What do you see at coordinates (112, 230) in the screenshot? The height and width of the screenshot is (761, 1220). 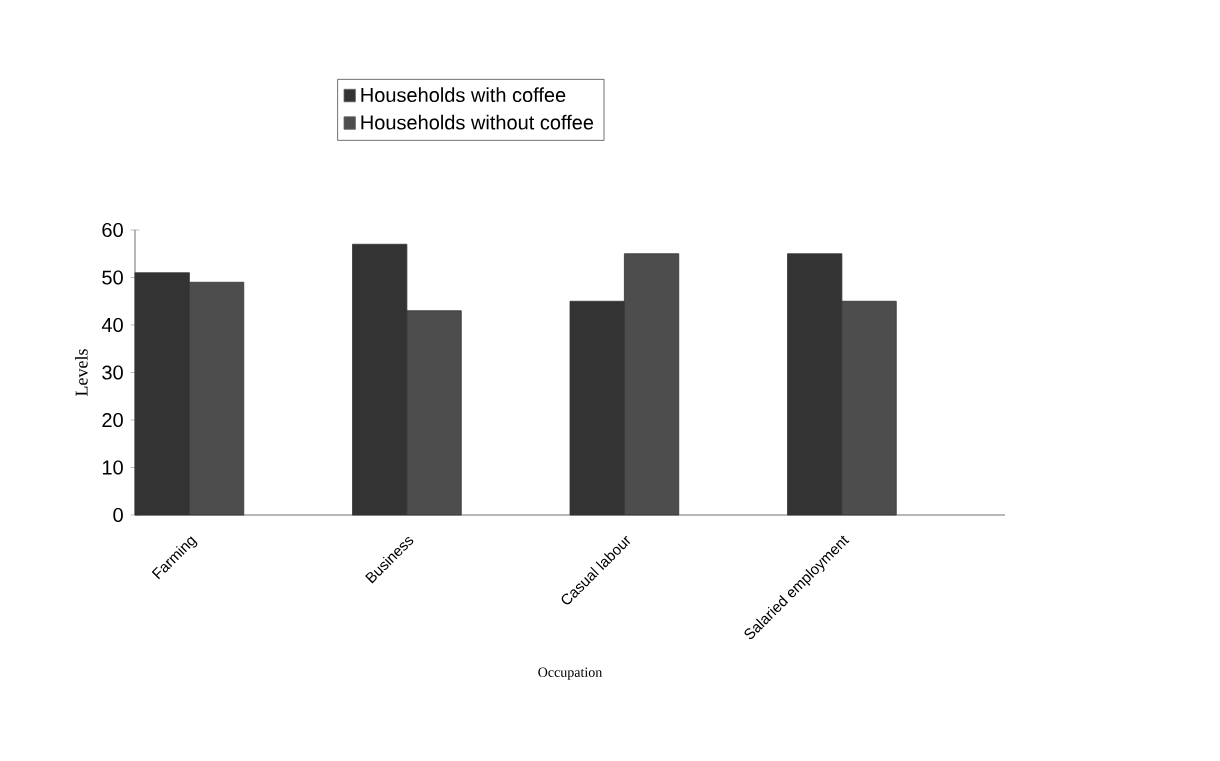 I see `y-tick-label: 60` at bounding box center [112, 230].